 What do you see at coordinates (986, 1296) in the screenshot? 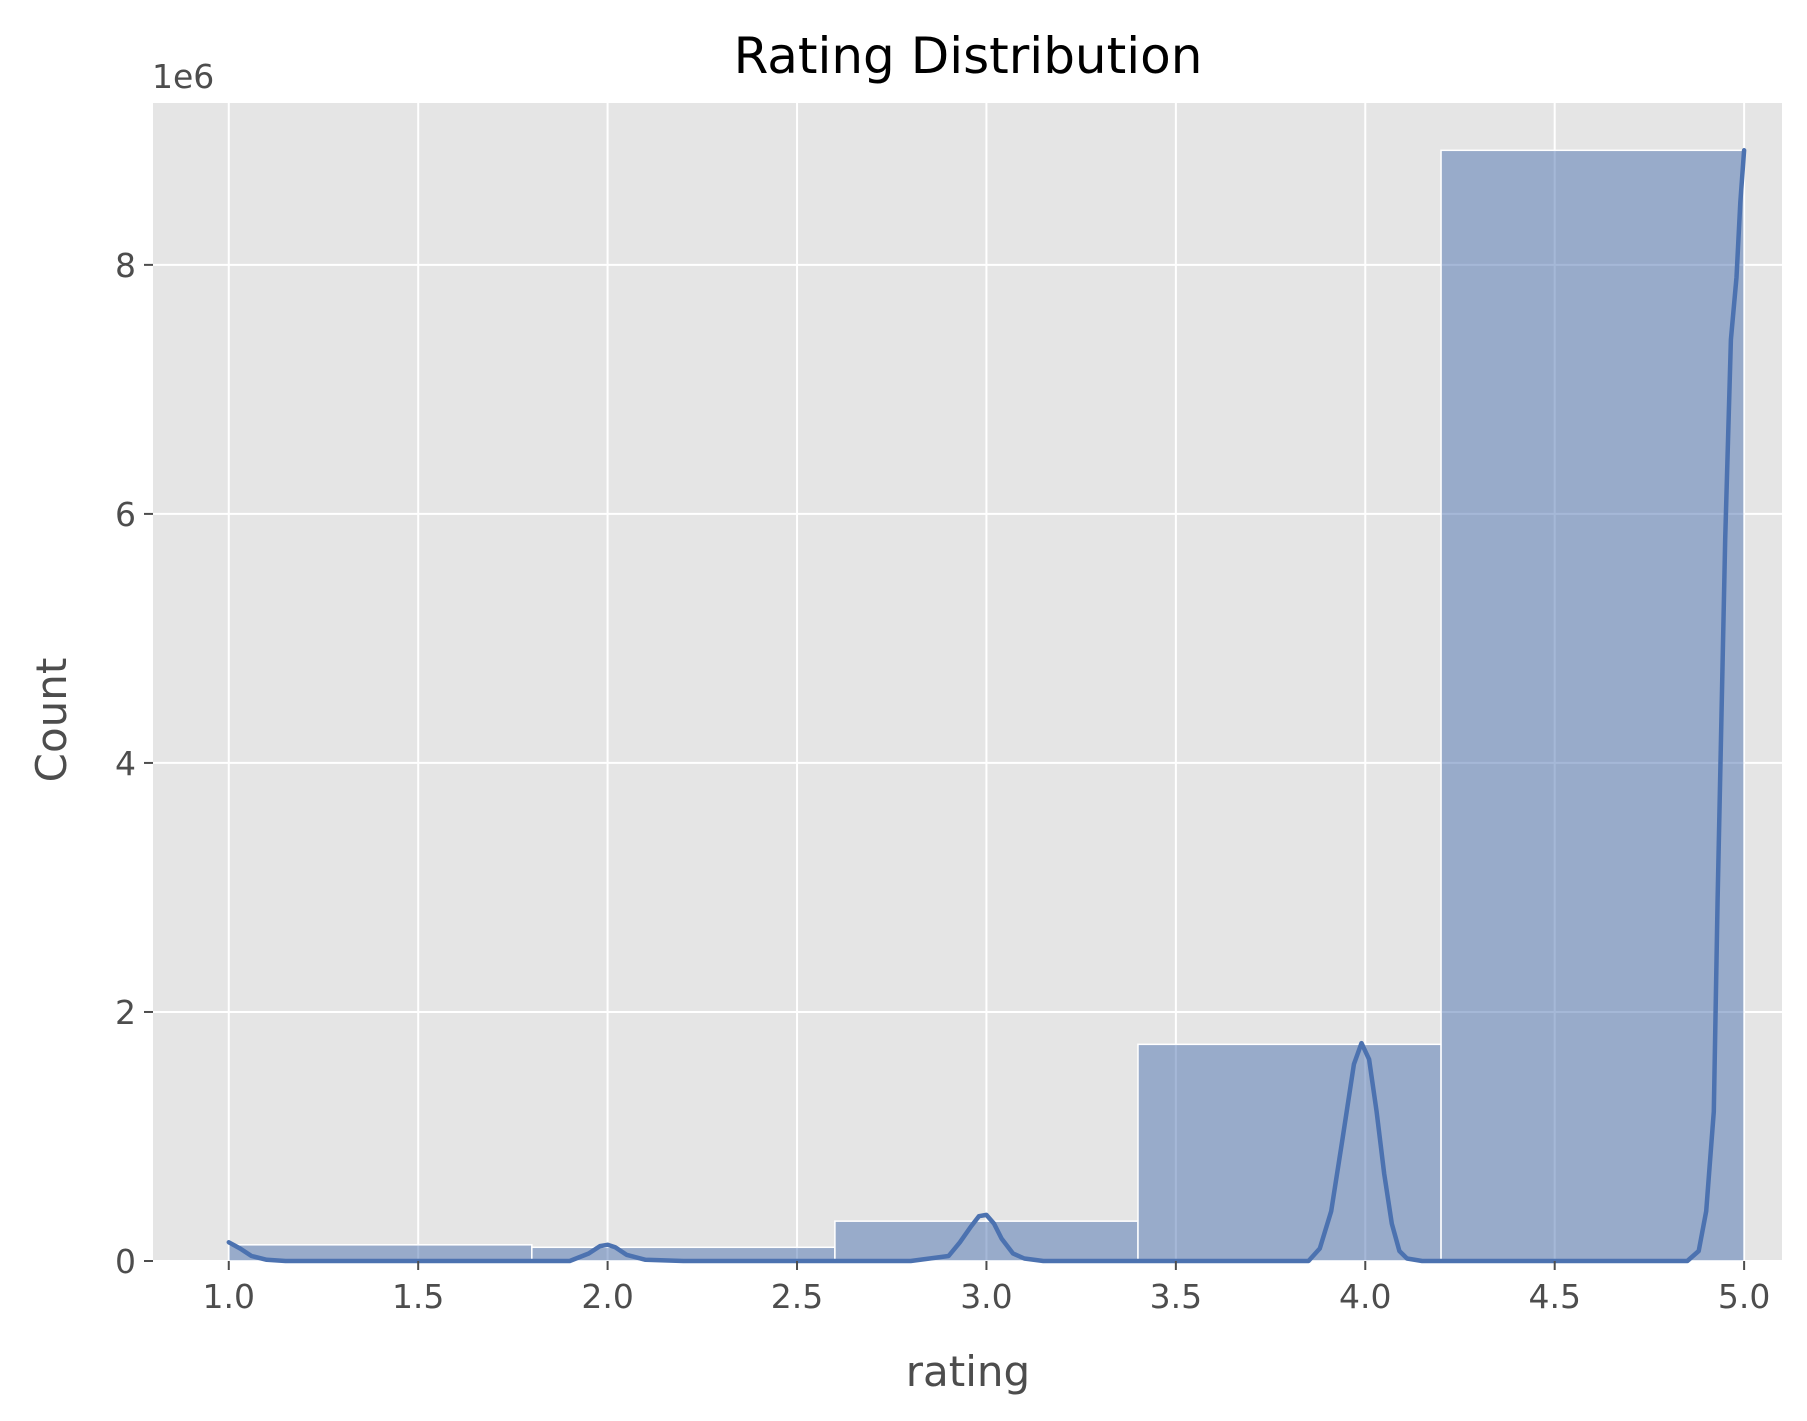
I see `x-tick-label: 3.0` at bounding box center [986, 1296].